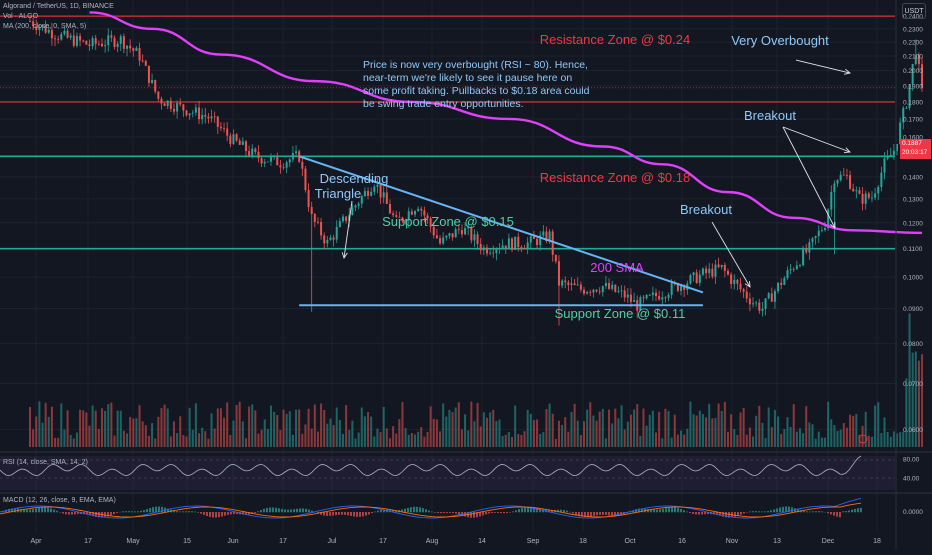 Image resolution: width=932 pixels, height=555 pixels. What do you see at coordinates (45, 462) in the screenshot?
I see `rsi-legend: RSI (14, close, SMA, 14, 2)` at bounding box center [45, 462].